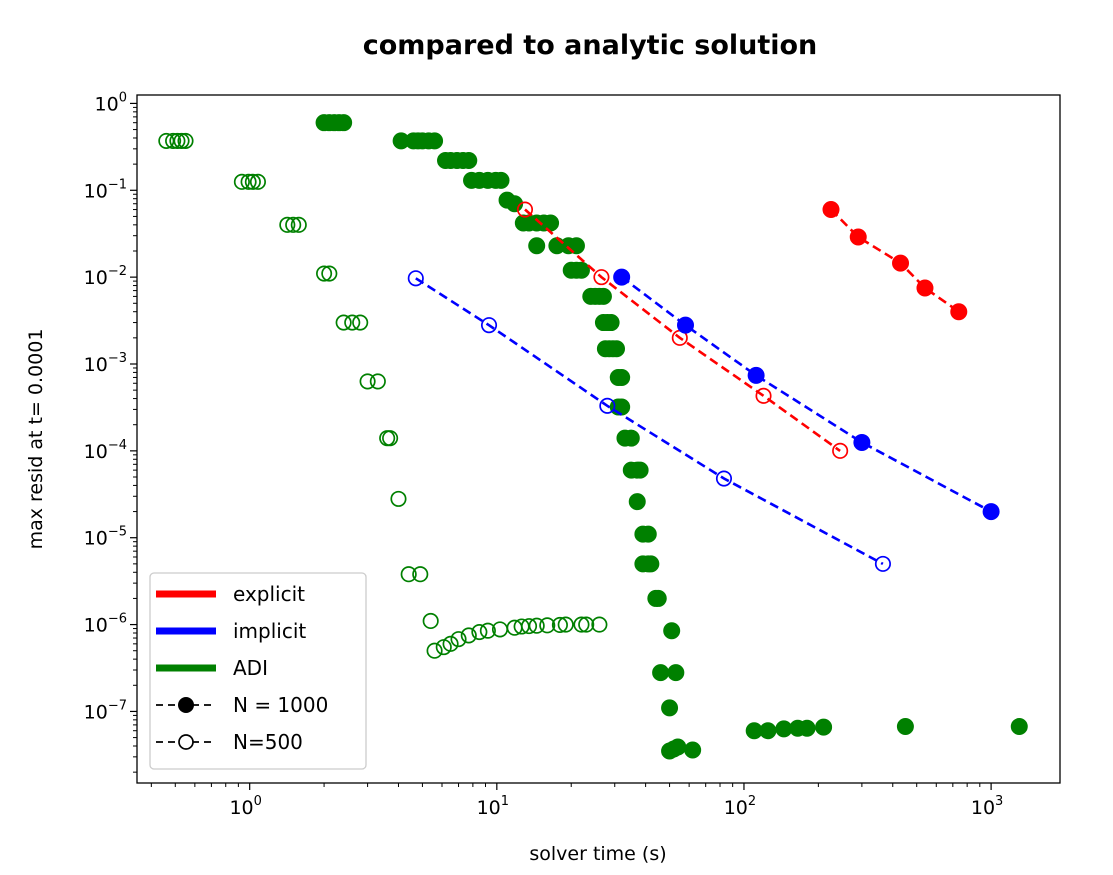  Describe the element at coordinates (987, 806) in the screenshot. I see `x-tick-label: 10³` at that location.